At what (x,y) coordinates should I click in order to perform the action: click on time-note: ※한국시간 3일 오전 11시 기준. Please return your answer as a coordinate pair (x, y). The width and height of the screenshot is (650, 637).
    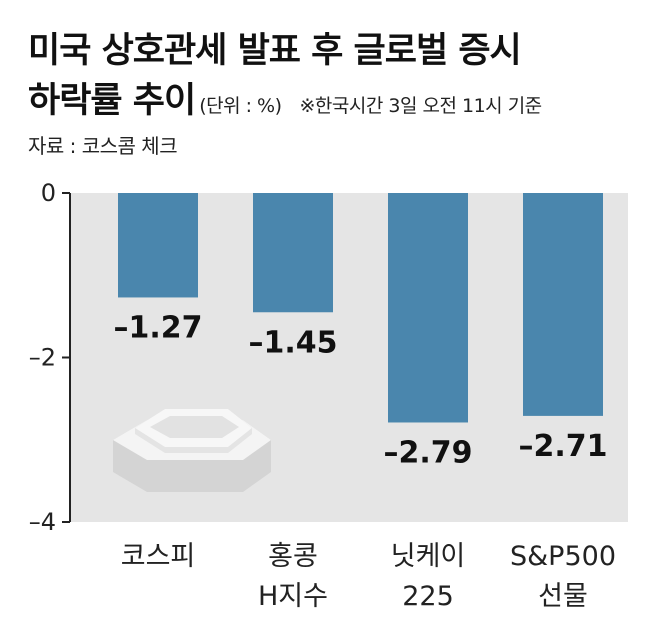
    Looking at the image, I should click on (421, 106).